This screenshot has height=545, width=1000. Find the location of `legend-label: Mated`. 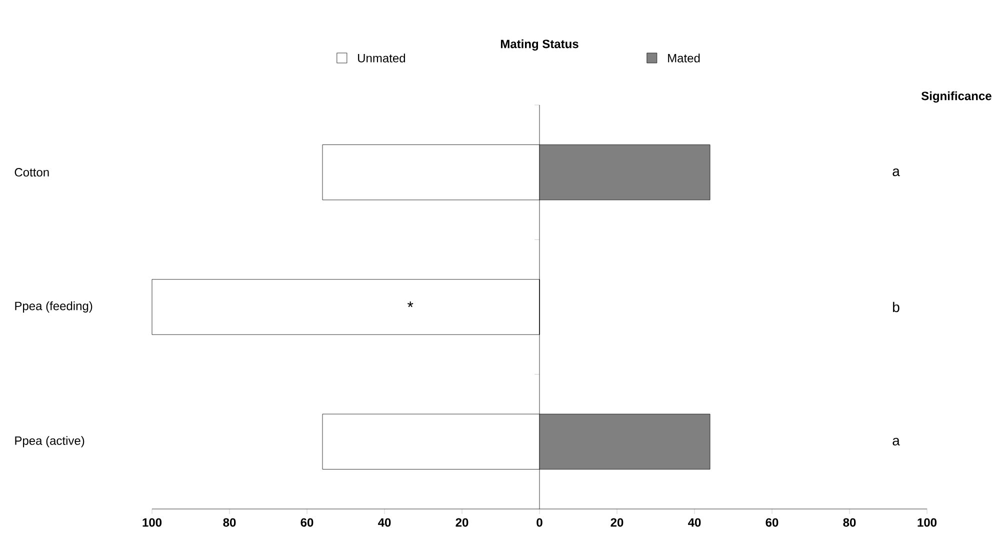

legend-label: Mated is located at coordinates (684, 58).